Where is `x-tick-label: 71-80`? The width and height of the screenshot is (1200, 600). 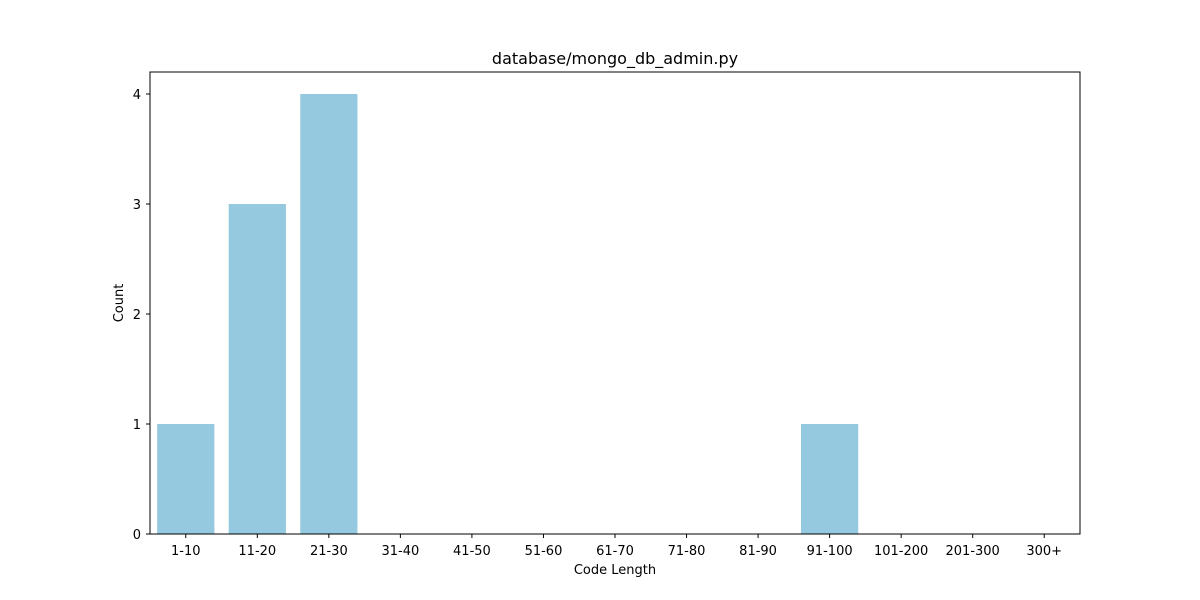
x-tick-label: 71-80 is located at coordinates (687, 551).